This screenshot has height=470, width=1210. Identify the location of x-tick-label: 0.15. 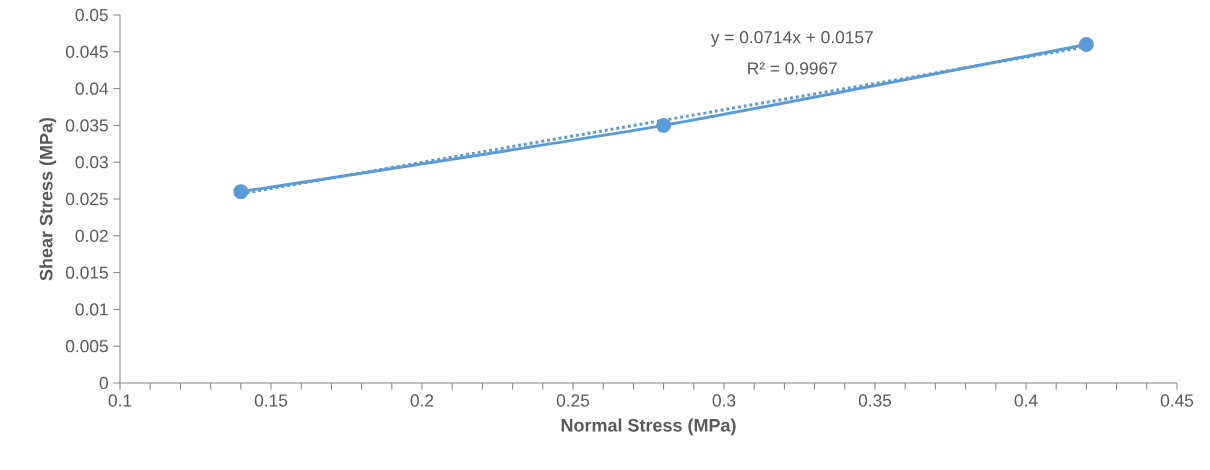
(271, 400).